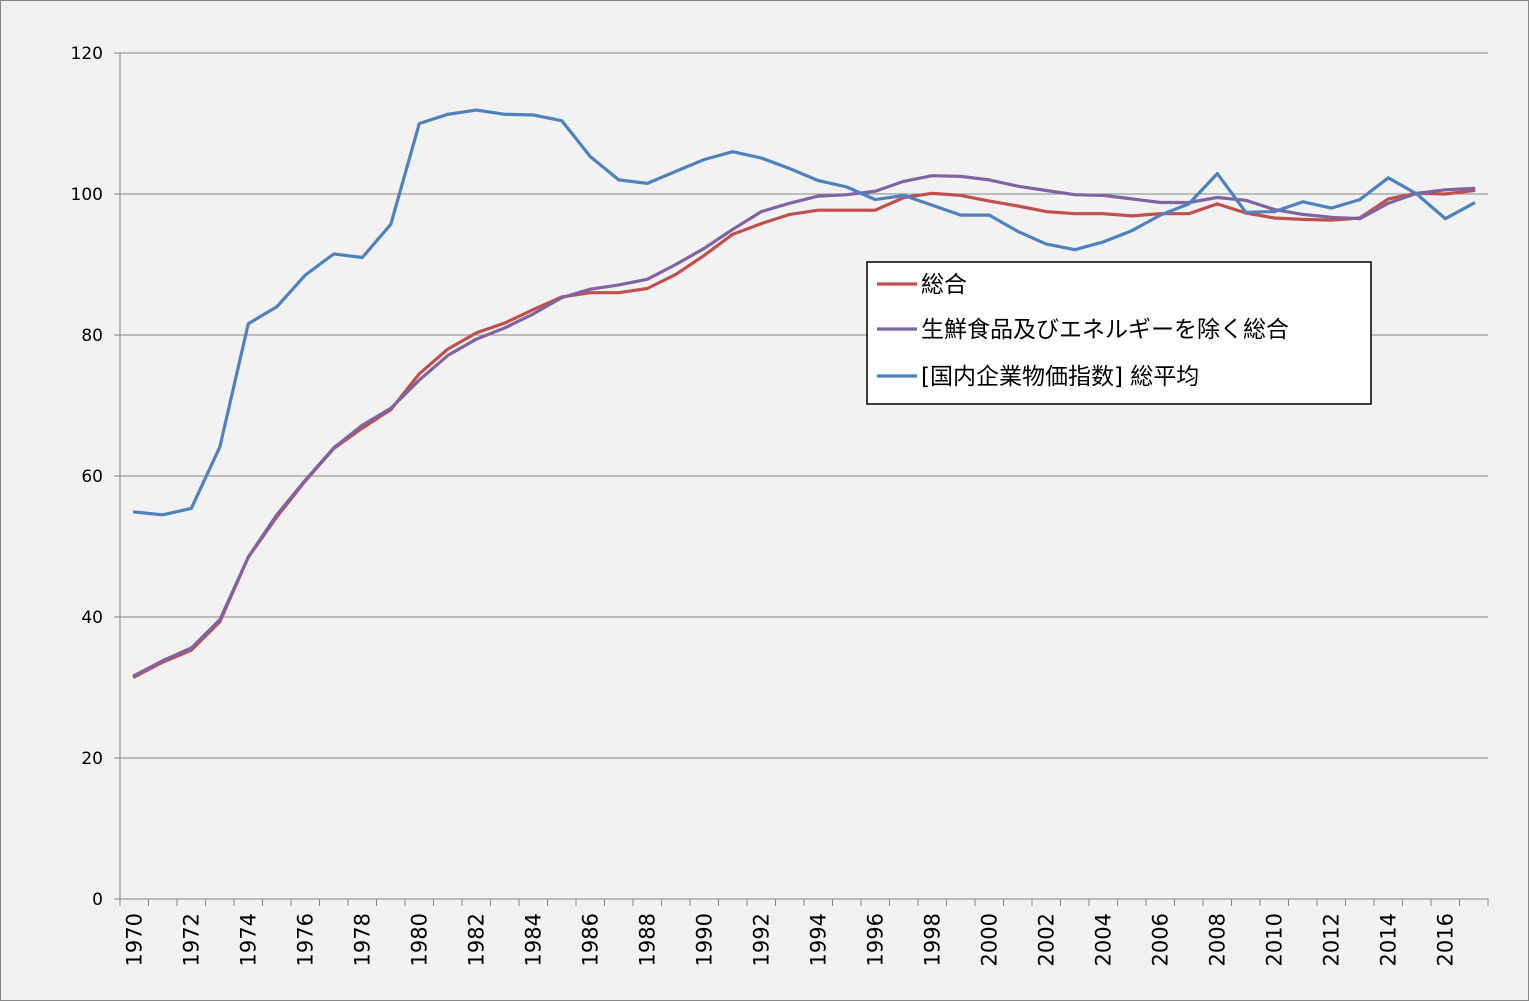 Image resolution: width=1529 pixels, height=1001 pixels. What do you see at coordinates (704, 939) in the screenshot?
I see `x-tick-label: 1990` at bounding box center [704, 939].